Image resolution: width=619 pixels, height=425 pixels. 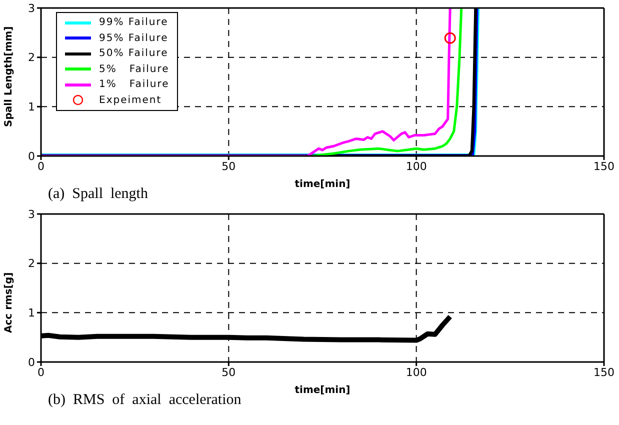 I want to click on legend-label: 50% Failure, so click(x=133, y=54).